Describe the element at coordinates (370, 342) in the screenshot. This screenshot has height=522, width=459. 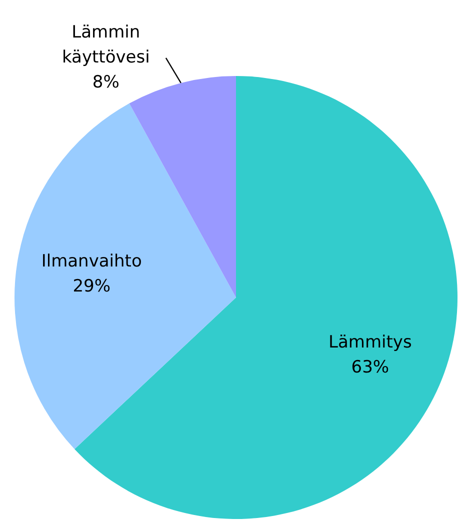
I see `slice-label: Lämmitys` at that location.